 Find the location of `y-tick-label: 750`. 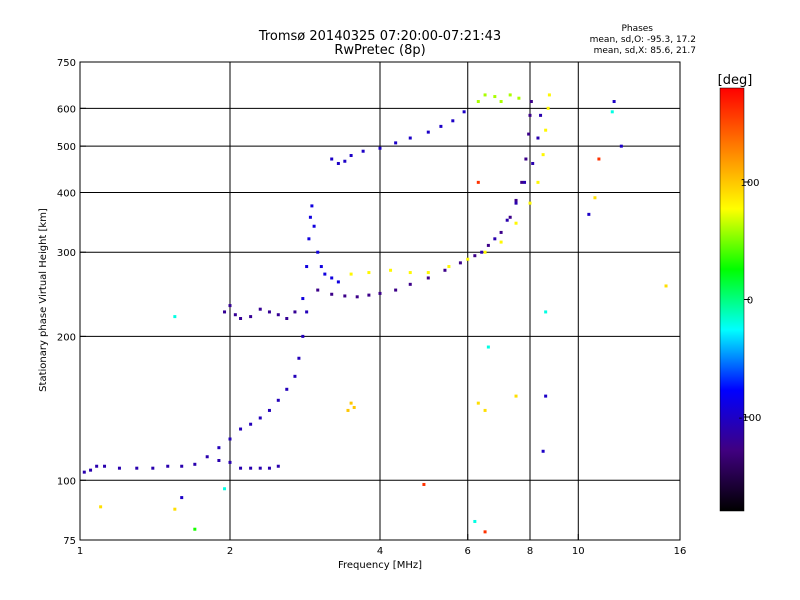

y-tick-label: 750 is located at coordinates (66, 63).